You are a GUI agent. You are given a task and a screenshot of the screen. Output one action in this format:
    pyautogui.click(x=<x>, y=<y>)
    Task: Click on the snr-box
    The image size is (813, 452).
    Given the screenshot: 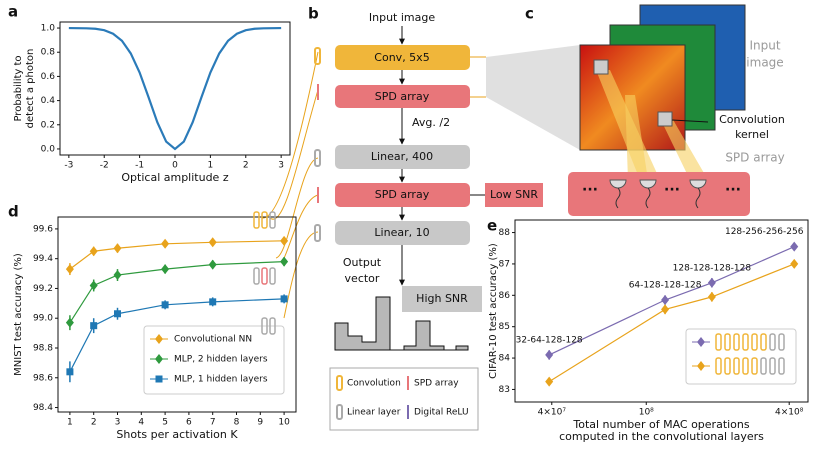 What is the action you would take?
    pyautogui.click(x=514, y=195)
    